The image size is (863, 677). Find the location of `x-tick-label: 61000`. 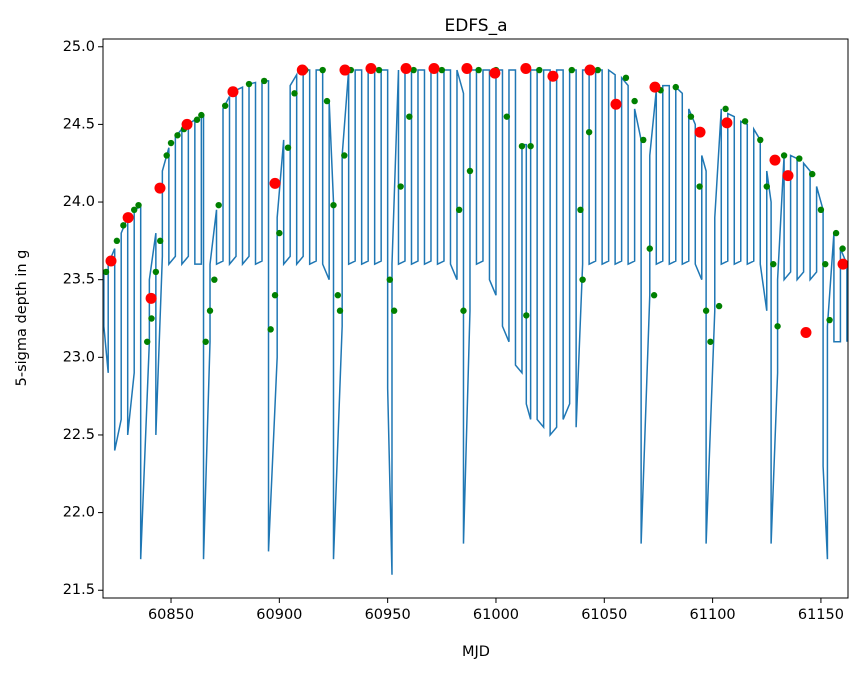

x-tick-label: 61000 is located at coordinates (496, 615).